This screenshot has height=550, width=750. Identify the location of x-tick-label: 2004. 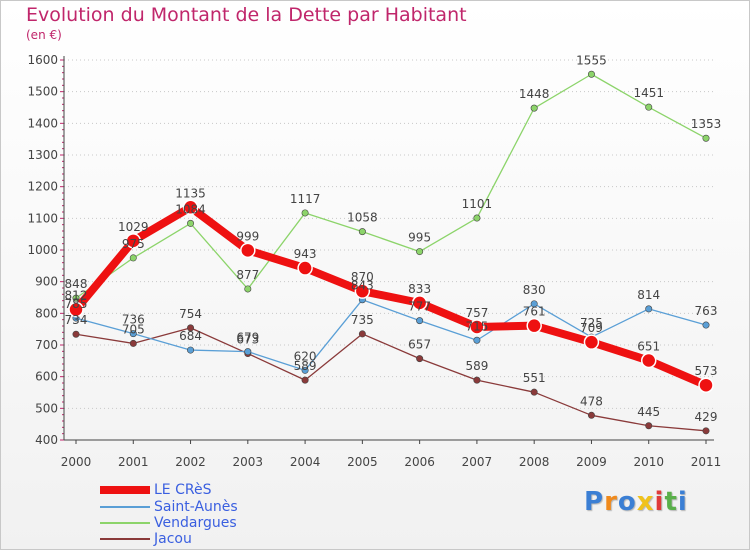
(305, 462).